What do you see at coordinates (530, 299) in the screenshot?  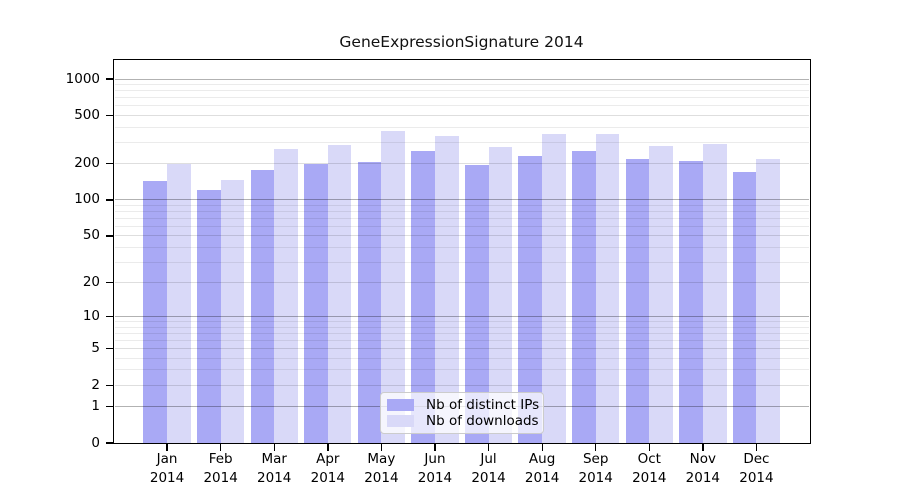 I see `bar-aug-distinct-ips` at bounding box center [530, 299].